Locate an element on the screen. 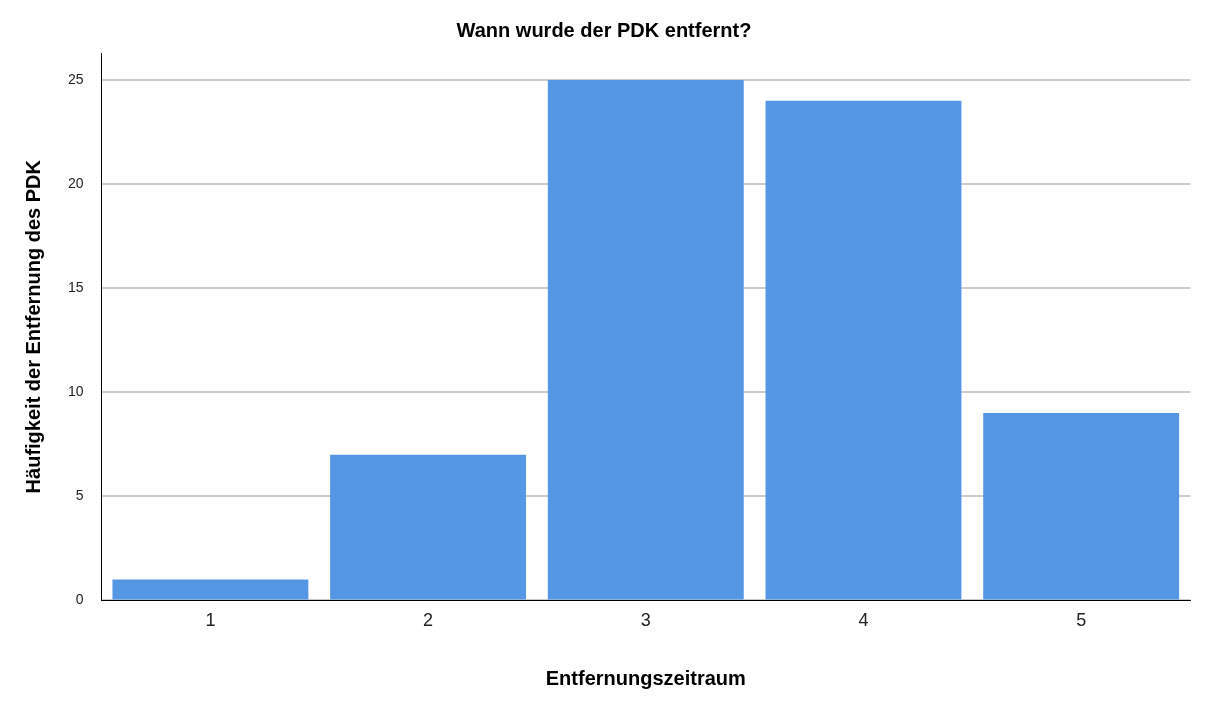 This screenshot has height=708, width=1218. y-tick-label: 20 is located at coordinates (75, 182).